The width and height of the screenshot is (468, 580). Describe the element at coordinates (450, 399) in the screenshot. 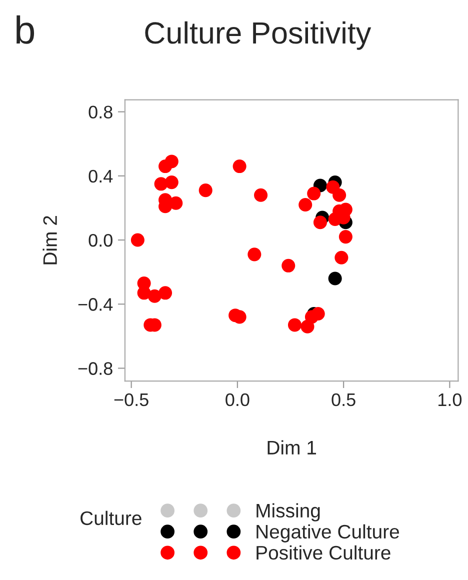

I see `x-tick-label: 1.0` at that location.